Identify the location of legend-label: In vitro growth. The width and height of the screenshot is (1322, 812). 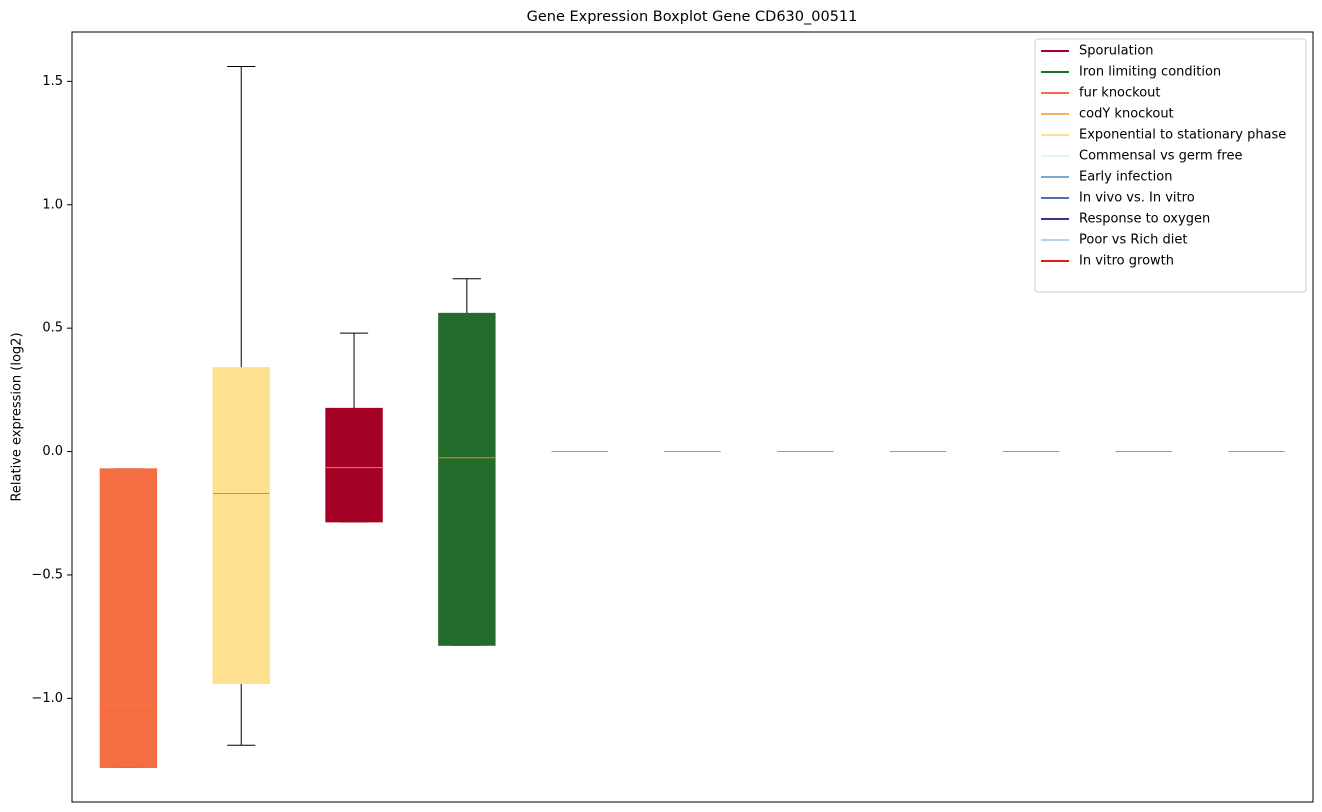
(1126, 261).